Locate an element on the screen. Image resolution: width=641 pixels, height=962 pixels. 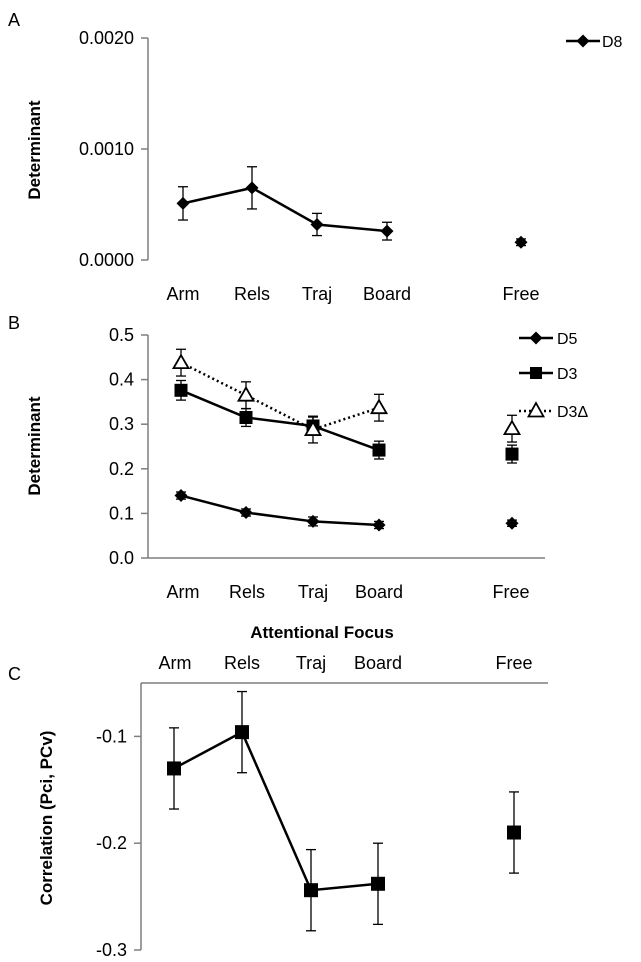
panel-b-x-tick-label: Rels is located at coordinates (247, 592).